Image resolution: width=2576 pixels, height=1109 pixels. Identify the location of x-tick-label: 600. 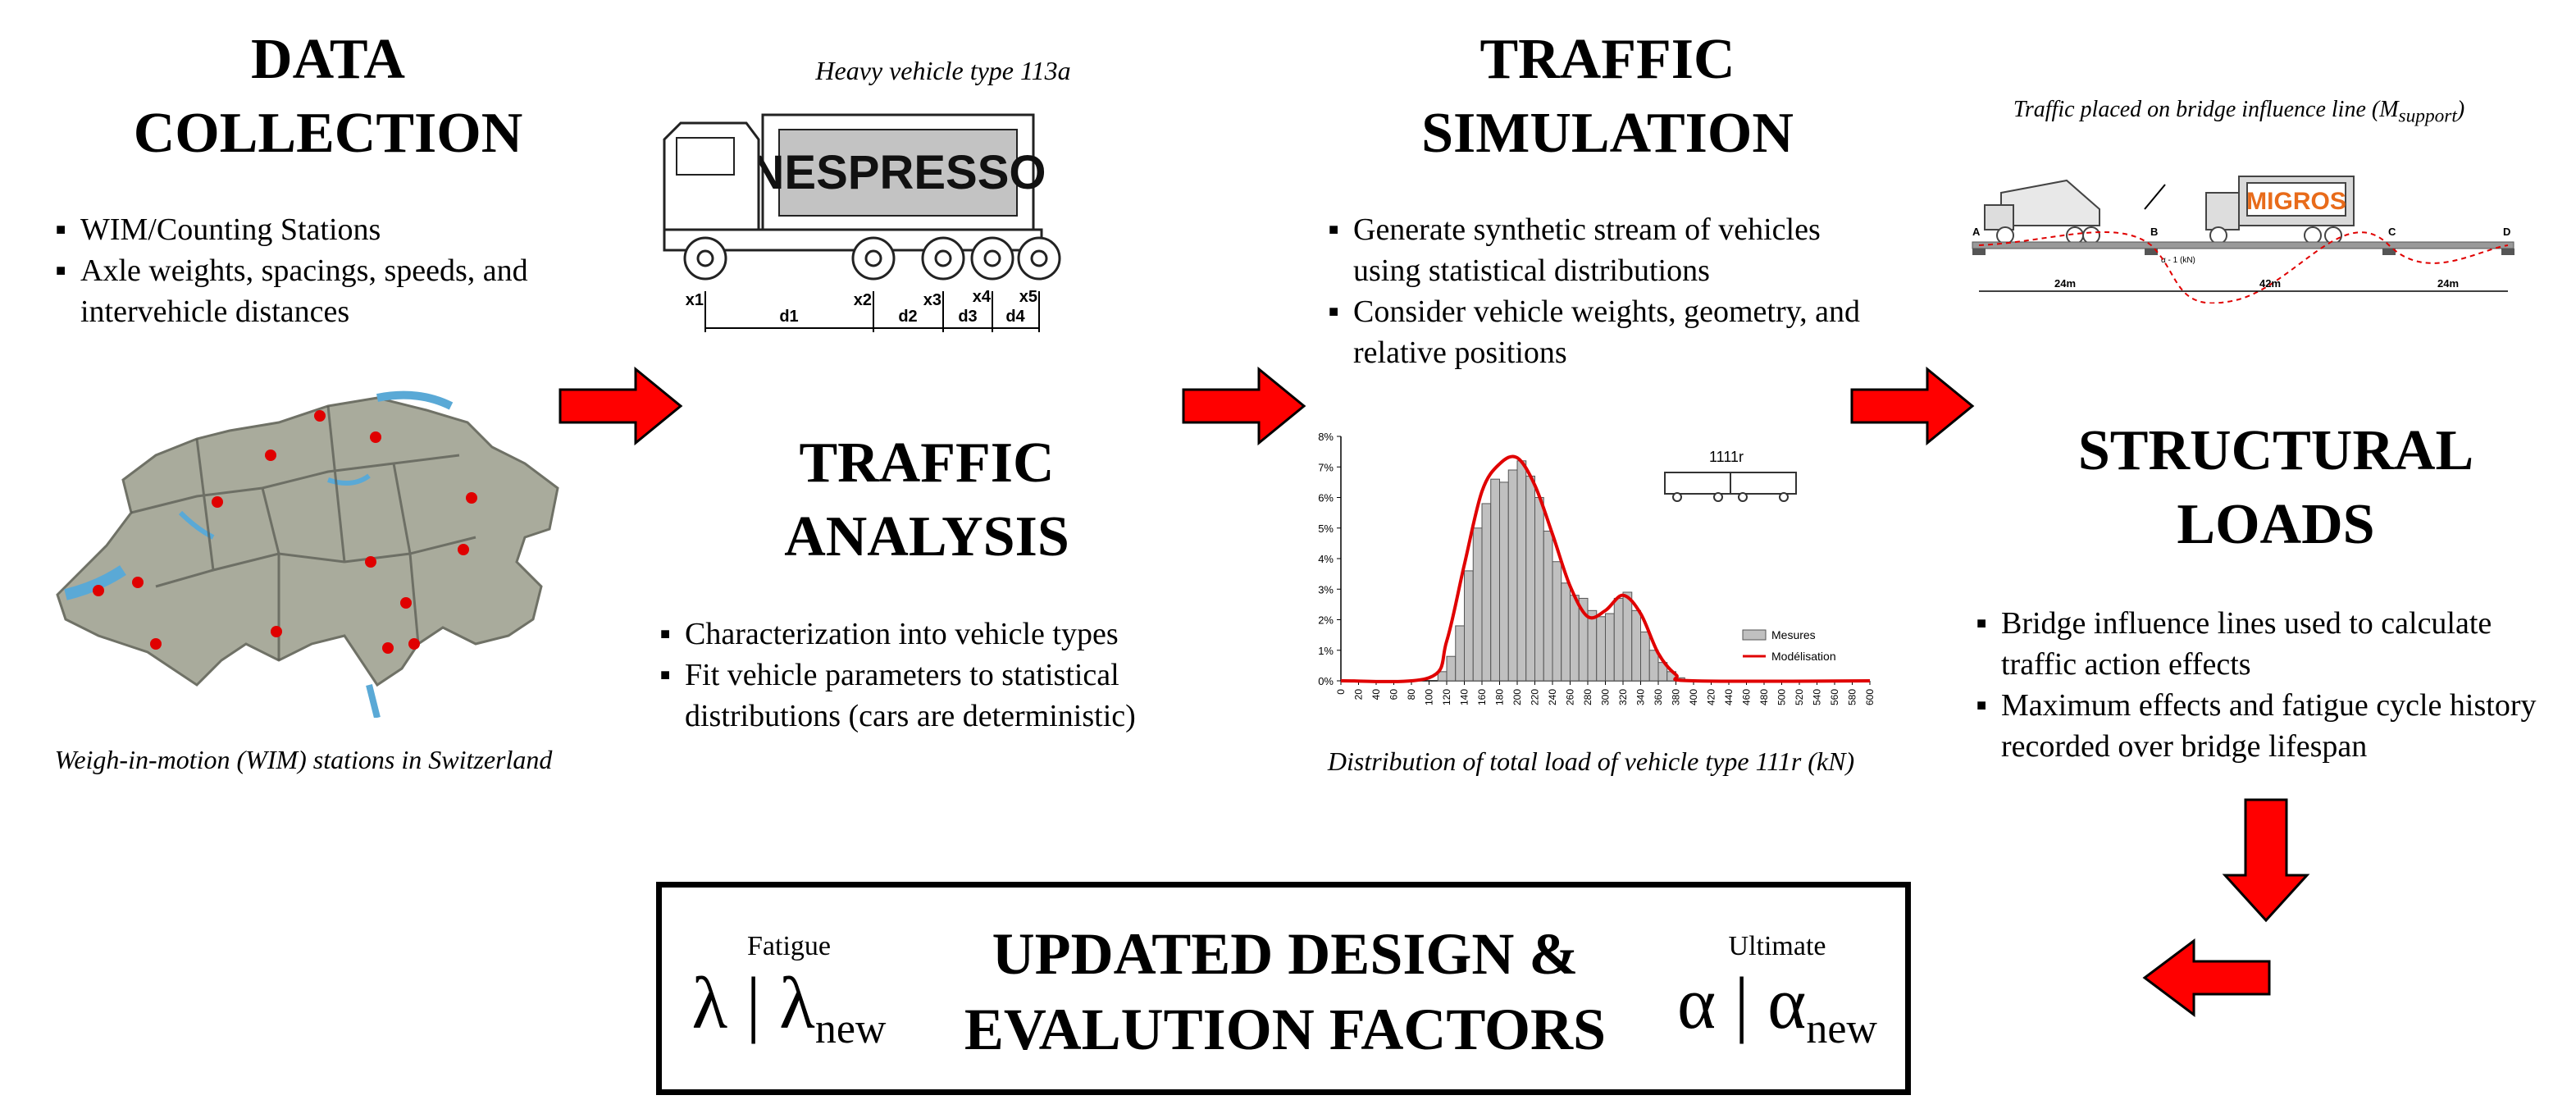
(1870, 697).